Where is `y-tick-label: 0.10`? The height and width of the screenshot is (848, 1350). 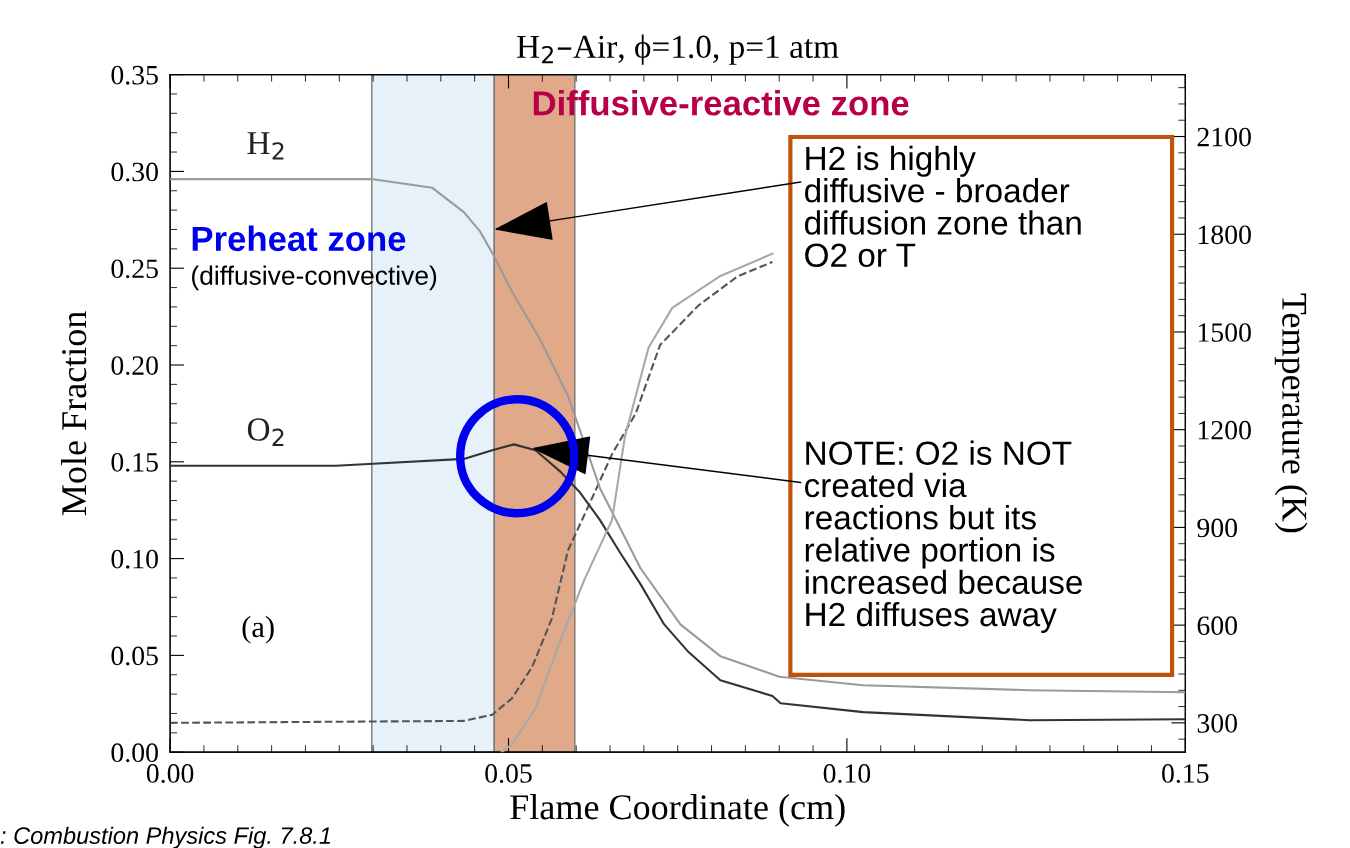 y-tick-label: 0.10 is located at coordinates (134, 559).